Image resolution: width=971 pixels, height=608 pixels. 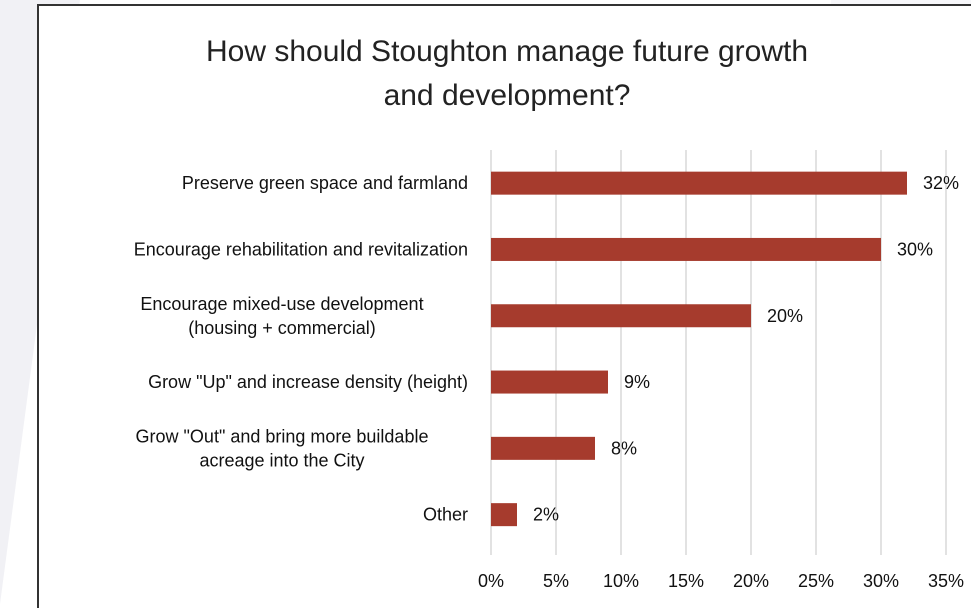 I want to click on category-label: (housing + commercial), so click(x=282, y=328).